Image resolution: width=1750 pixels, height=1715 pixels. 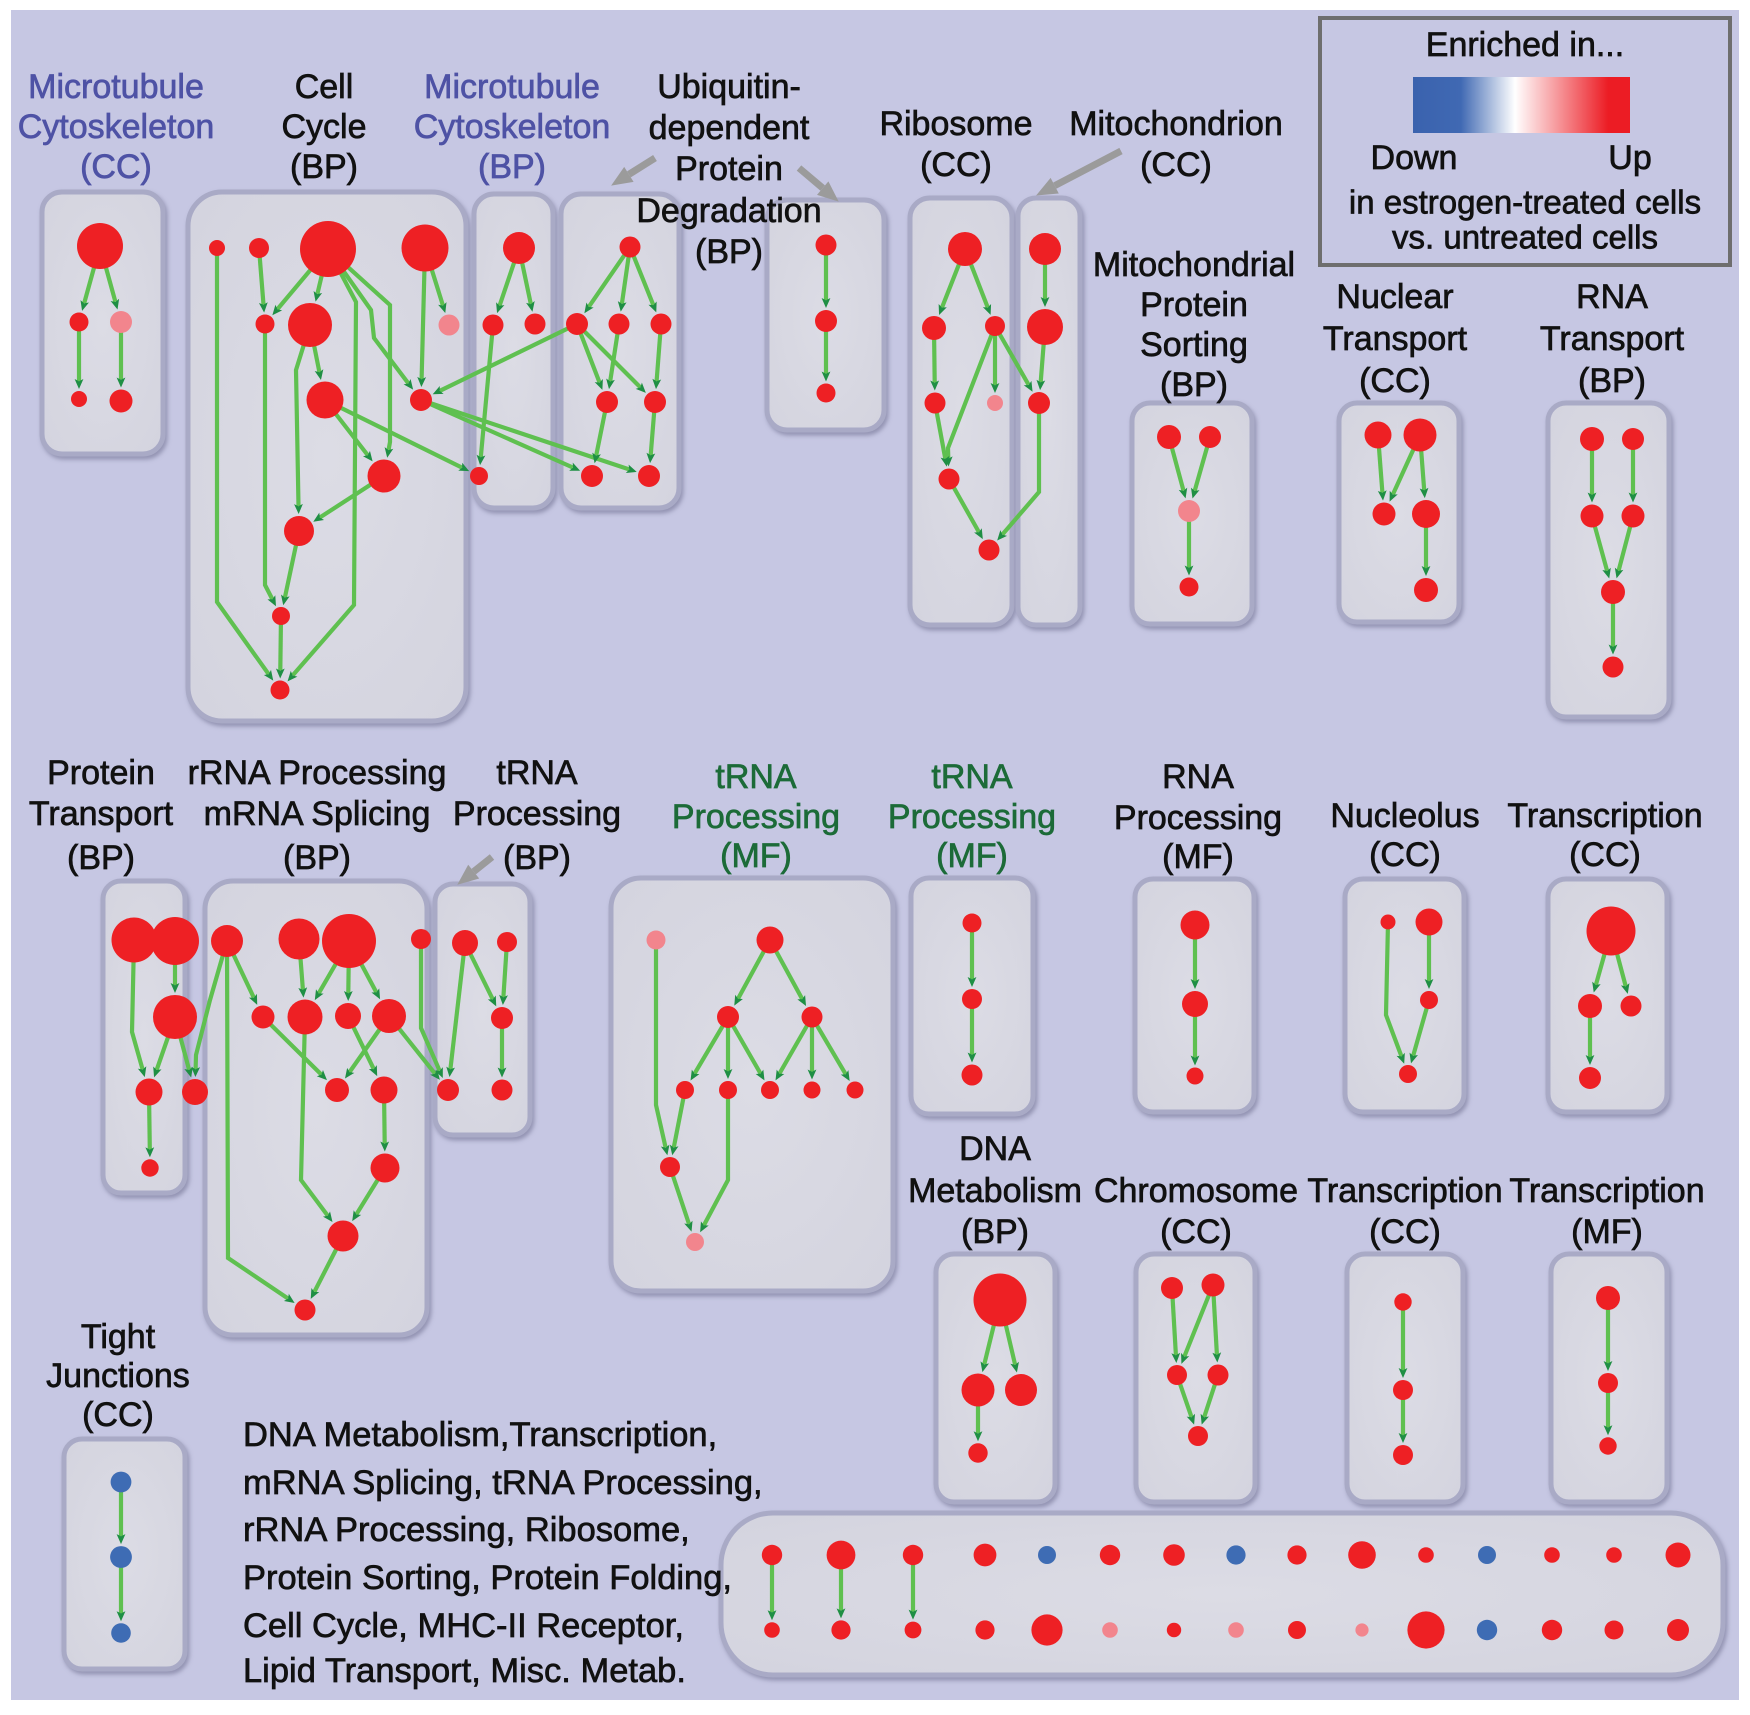 I want to click on svg-text: Junctions, so click(x=118, y=1376).